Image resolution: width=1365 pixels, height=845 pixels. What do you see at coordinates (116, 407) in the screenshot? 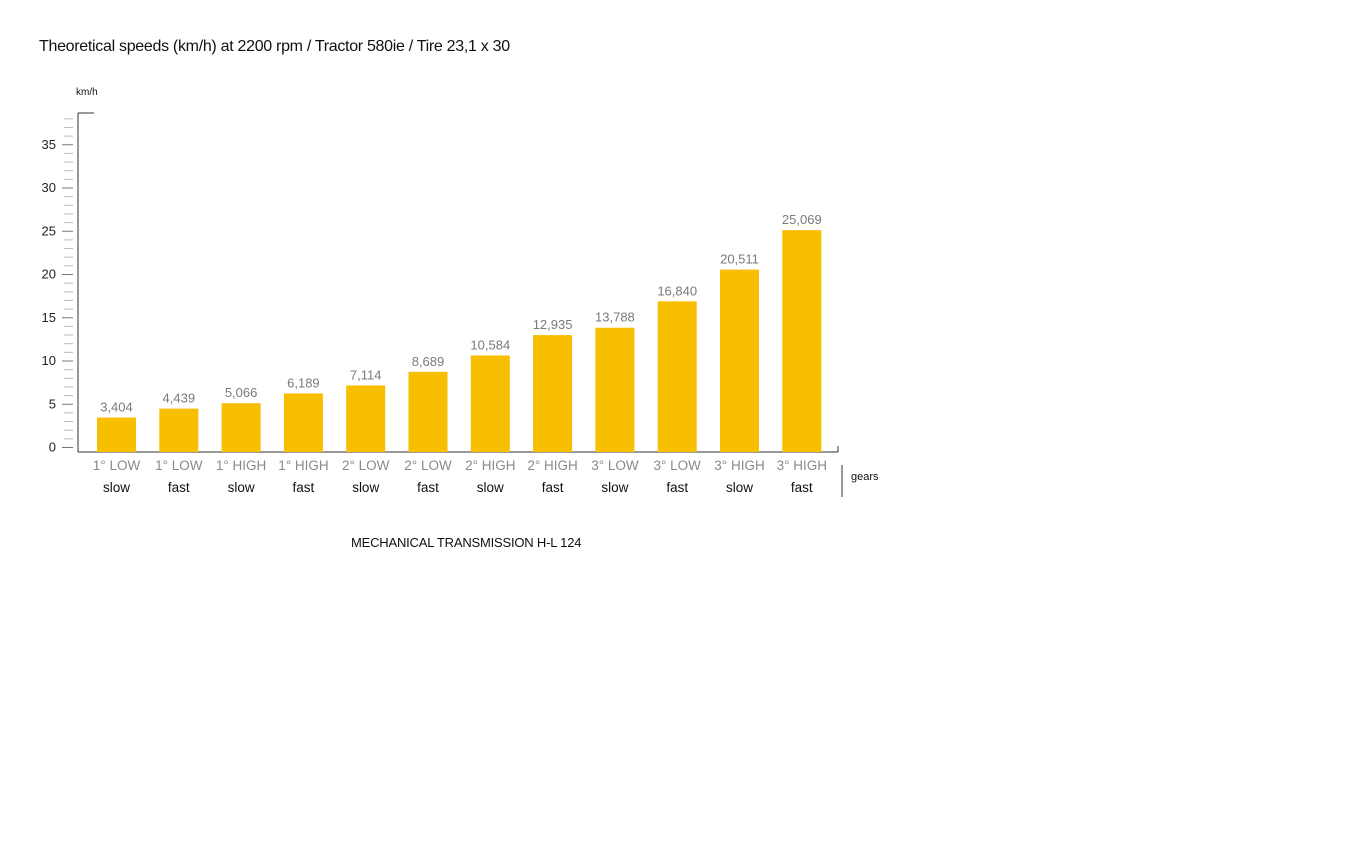
I see `bar-value-label: 3,404` at bounding box center [116, 407].